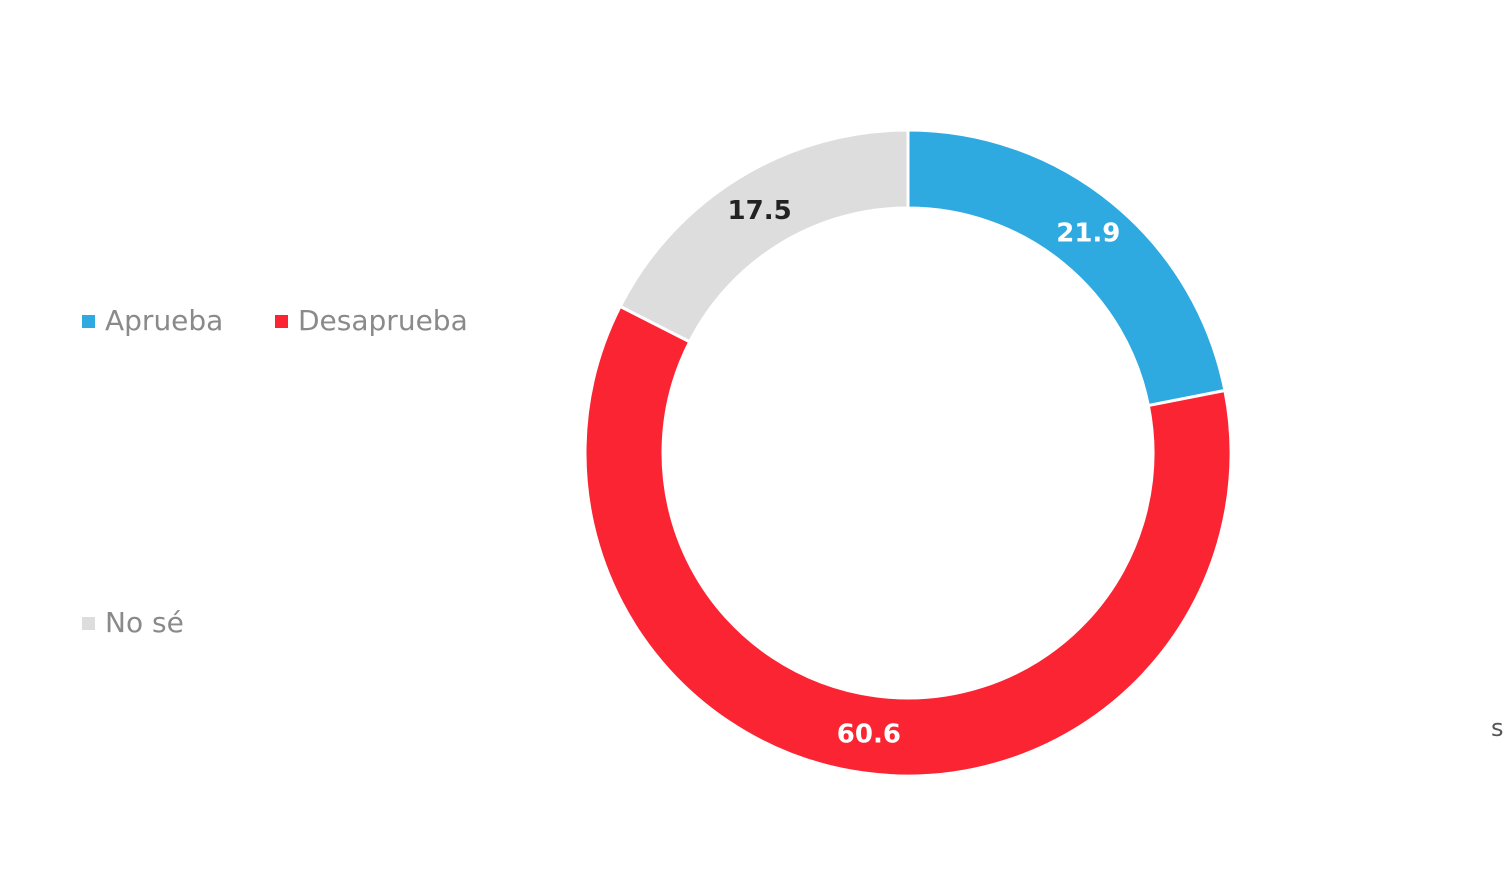 This screenshot has height=892, width=1504. Describe the element at coordinates (88, 321) in the screenshot. I see `legend-swatch-aprueba` at that location.